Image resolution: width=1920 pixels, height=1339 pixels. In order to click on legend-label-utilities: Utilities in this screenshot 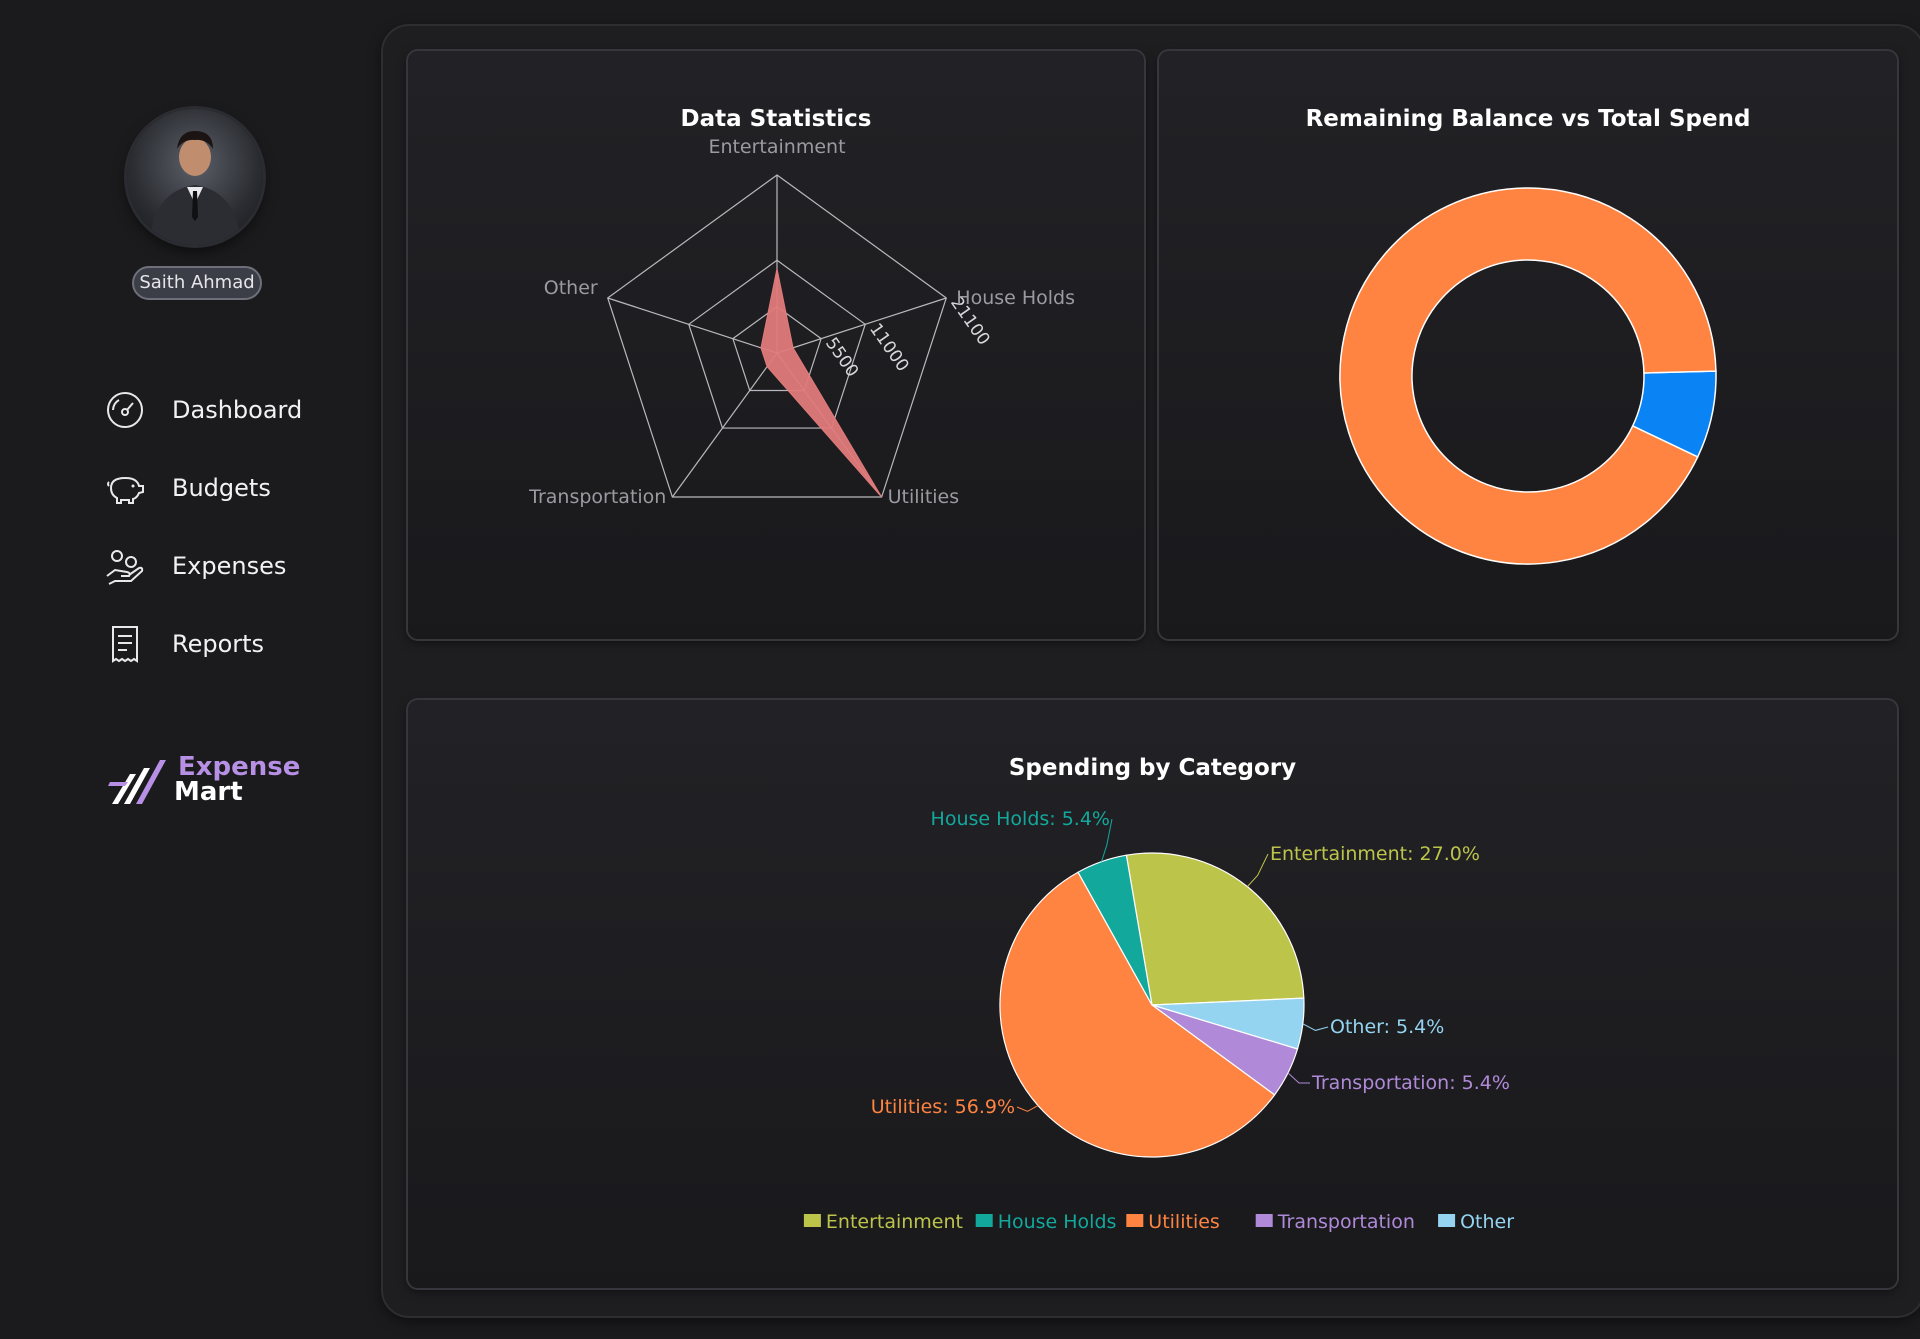, I will do `click(1184, 1222)`.